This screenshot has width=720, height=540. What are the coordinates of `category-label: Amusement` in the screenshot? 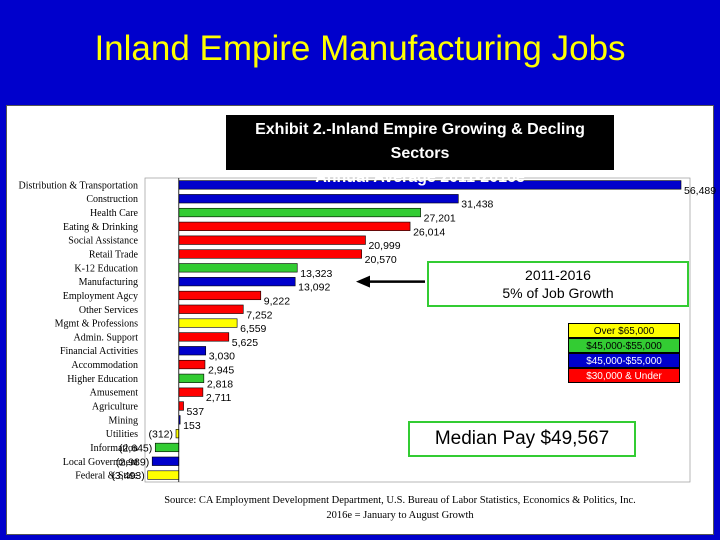 It's located at (114, 393).